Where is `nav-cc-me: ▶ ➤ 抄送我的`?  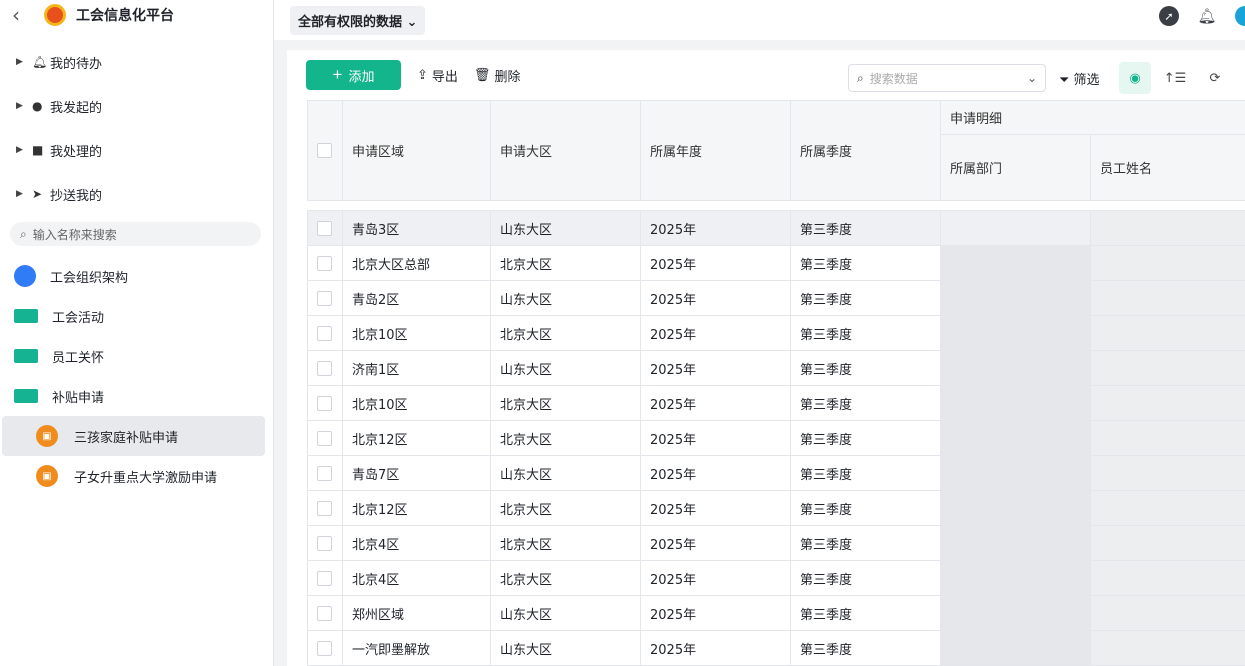
nav-cc-me: ▶ ➤ 抄送我的 is located at coordinates (136, 194).